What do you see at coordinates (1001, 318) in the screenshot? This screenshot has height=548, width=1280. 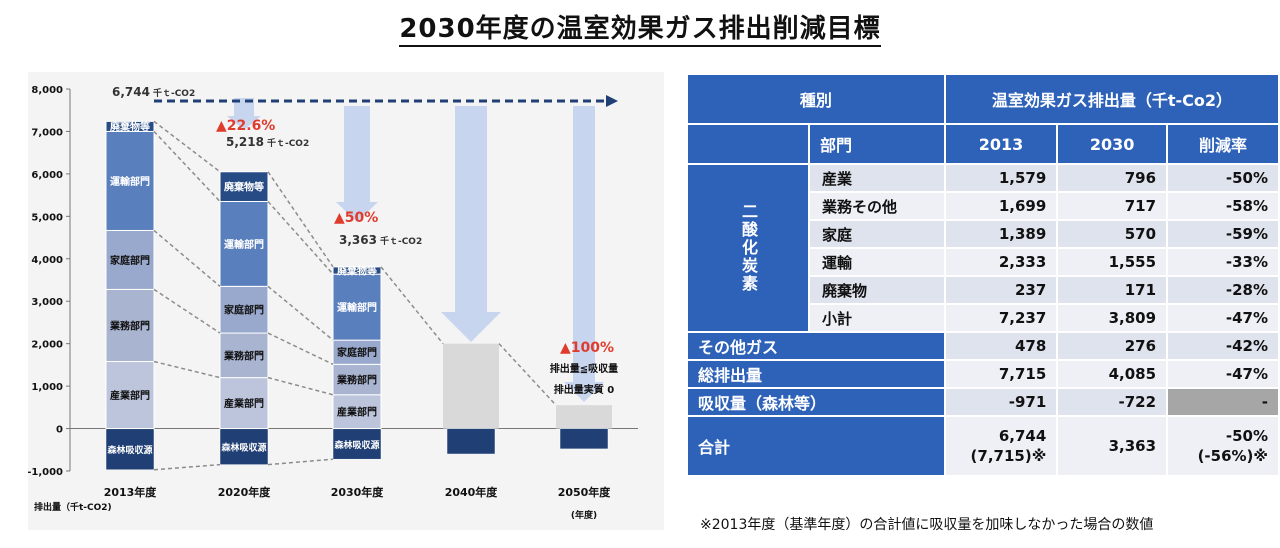 I see `cell-2013: 7,237` at bounding box center [1001, 318].